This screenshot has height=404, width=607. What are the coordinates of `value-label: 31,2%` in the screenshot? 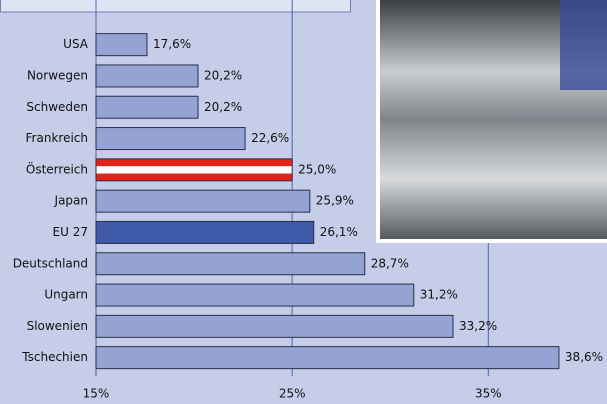 It's located at (439, 295).